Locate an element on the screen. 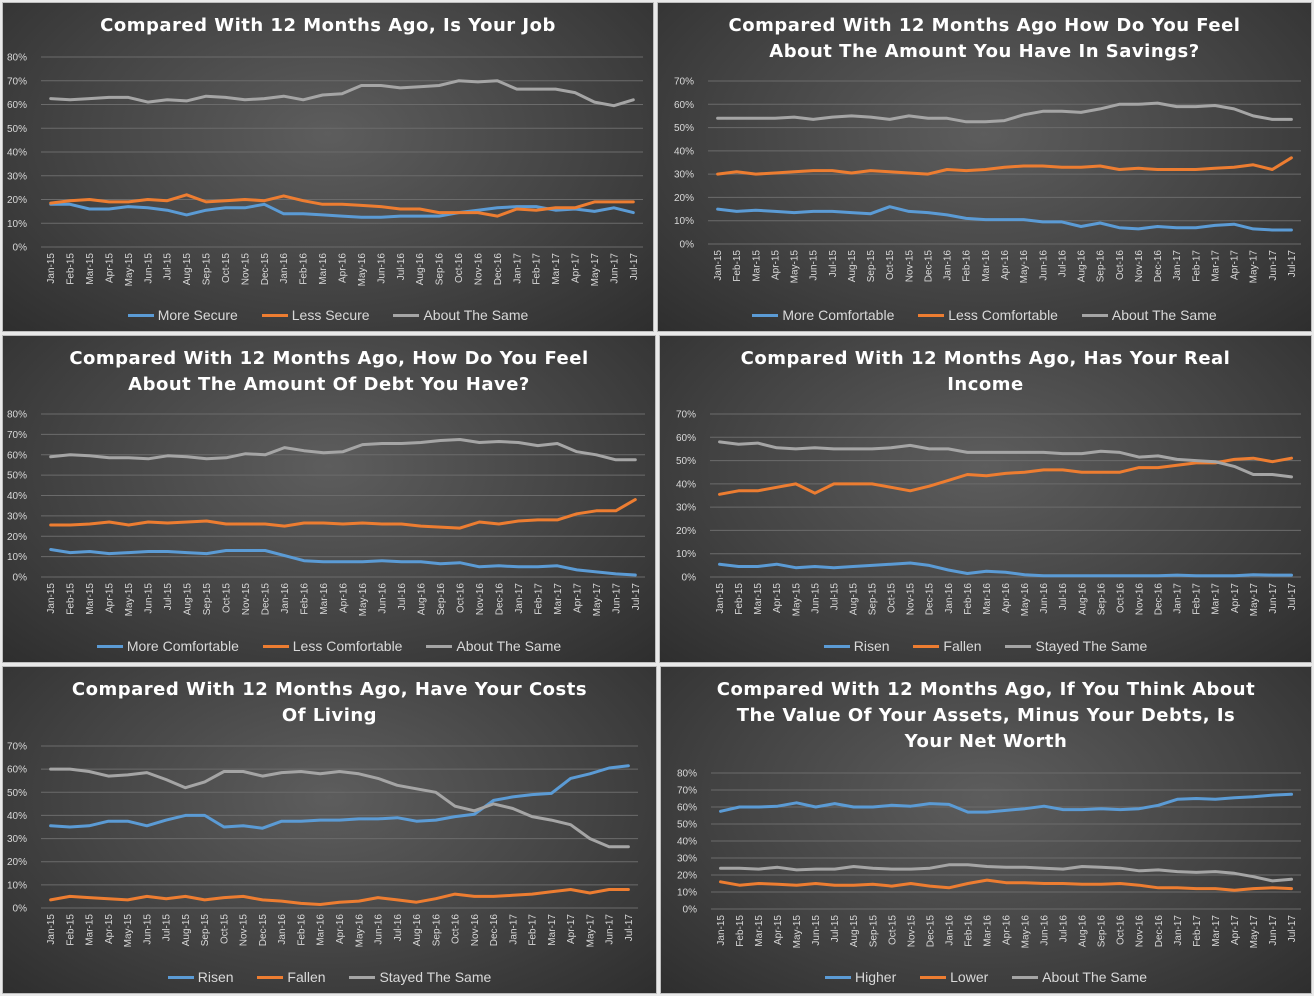 The height and width of the screenshot is (996, 1314). chart-title-line: Your Net Worth is located at coordinates (986, 741).